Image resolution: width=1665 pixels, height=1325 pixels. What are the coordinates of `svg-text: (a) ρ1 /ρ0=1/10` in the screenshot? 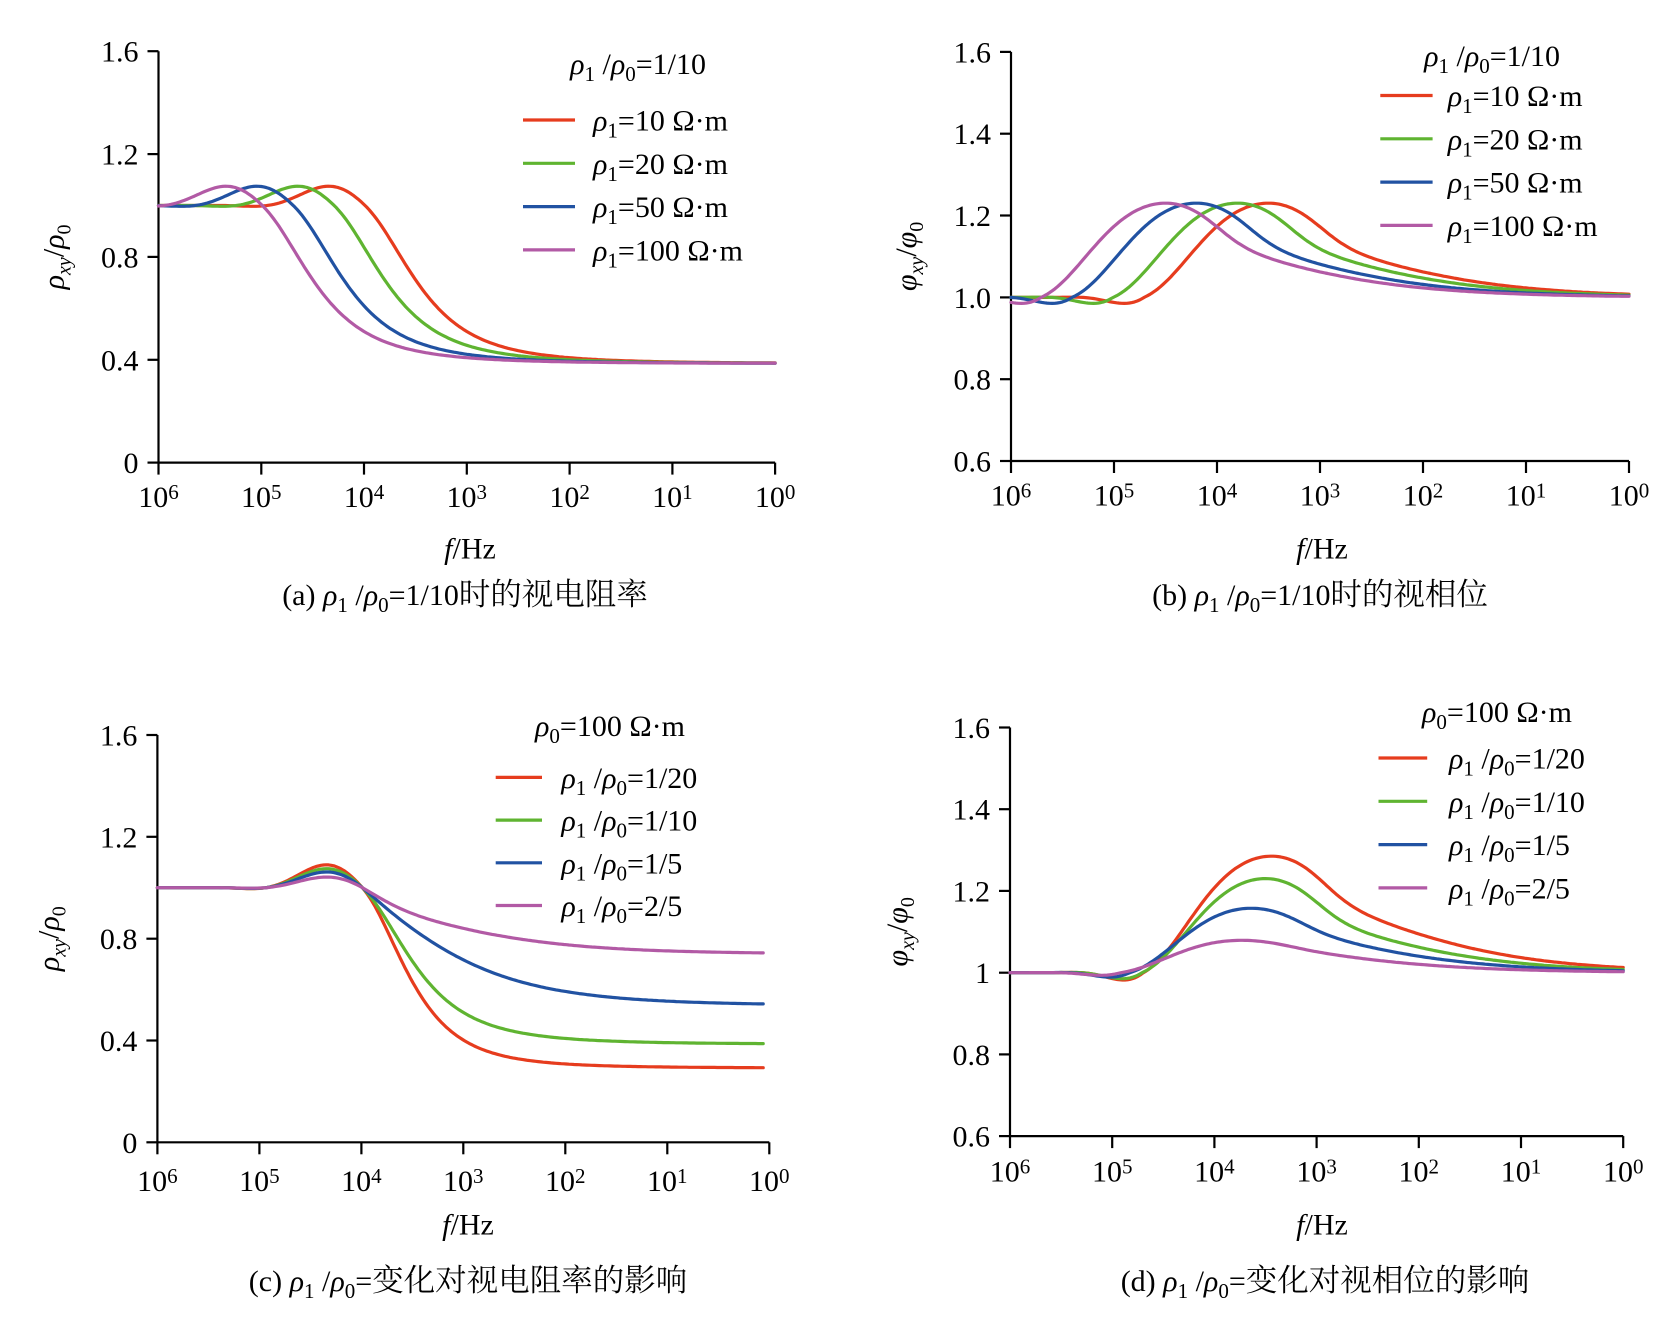 It's located at (370, 598).